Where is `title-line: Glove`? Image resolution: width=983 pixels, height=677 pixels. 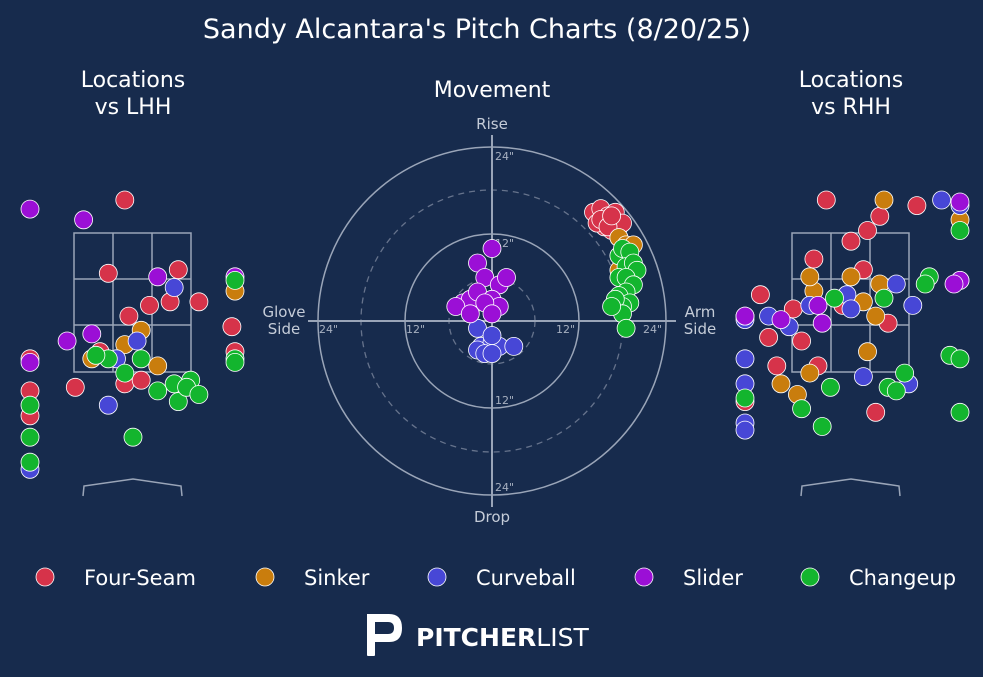 title-line: Glove is located at coordinates (283, 312).